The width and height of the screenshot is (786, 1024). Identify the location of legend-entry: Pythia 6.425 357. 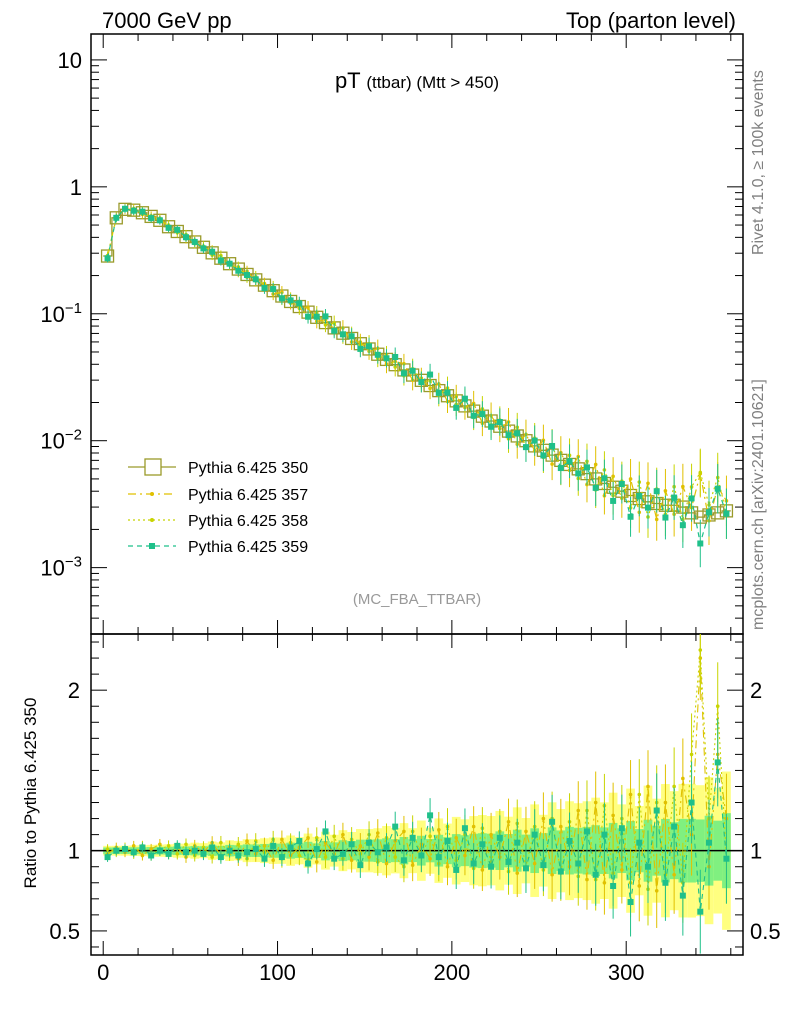
(218, 495).